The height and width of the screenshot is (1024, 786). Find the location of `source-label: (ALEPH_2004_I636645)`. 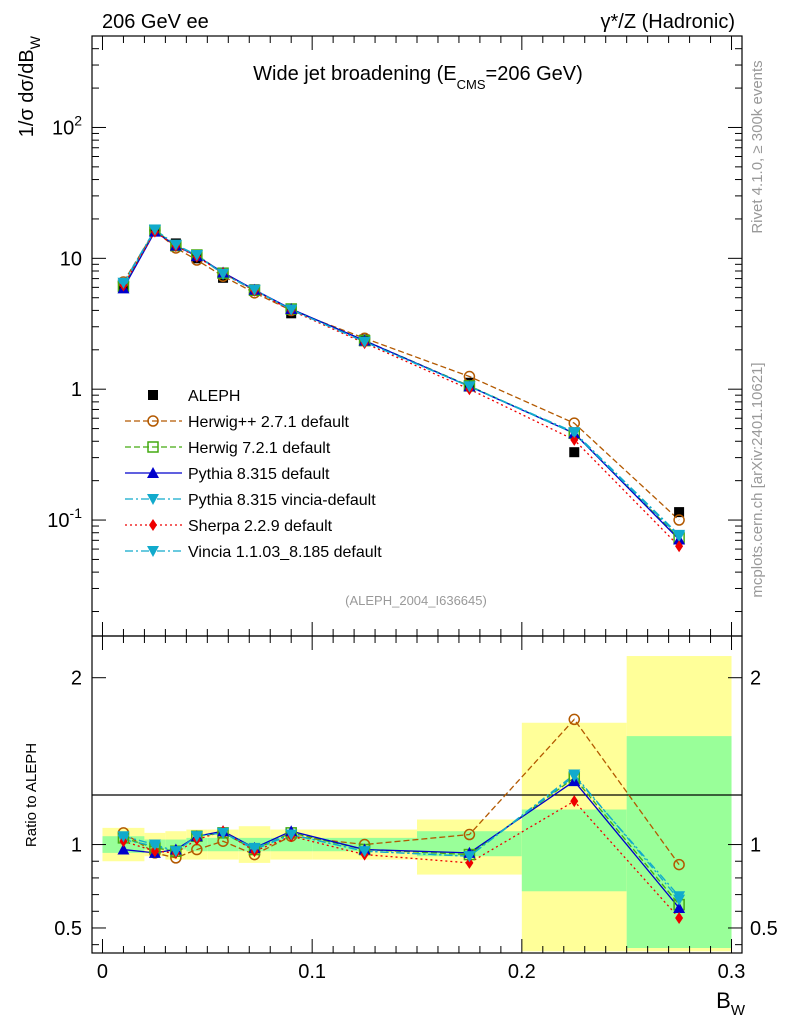

source-label: (ALEPH_2004_I636645) is located at coordinates (416, 600).